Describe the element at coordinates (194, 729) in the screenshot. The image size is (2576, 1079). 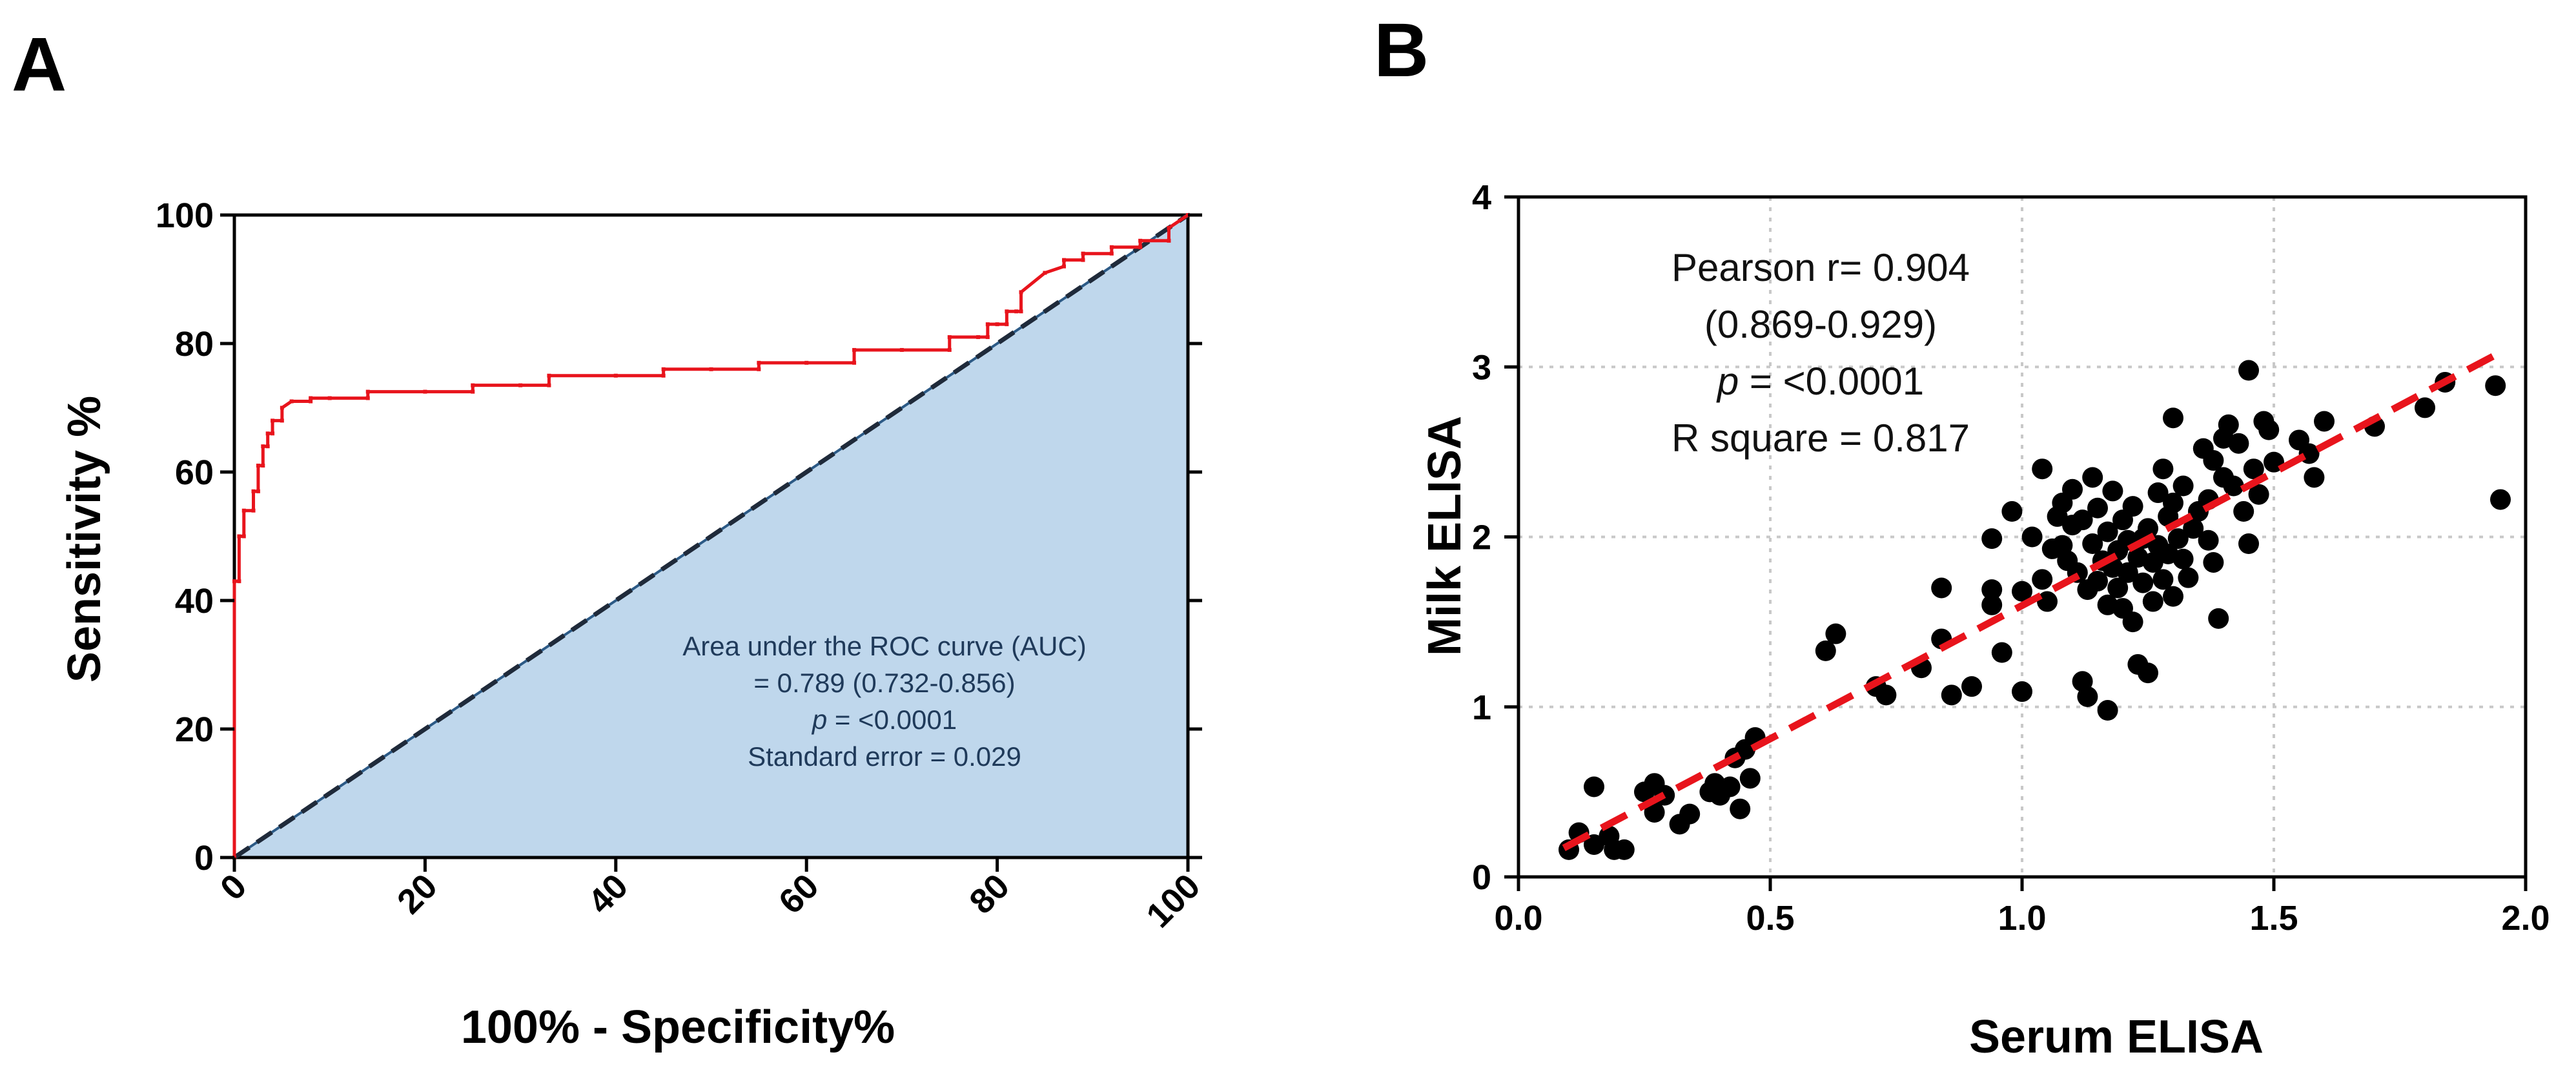
I see `roc-y-tick-label: 20` at that location.